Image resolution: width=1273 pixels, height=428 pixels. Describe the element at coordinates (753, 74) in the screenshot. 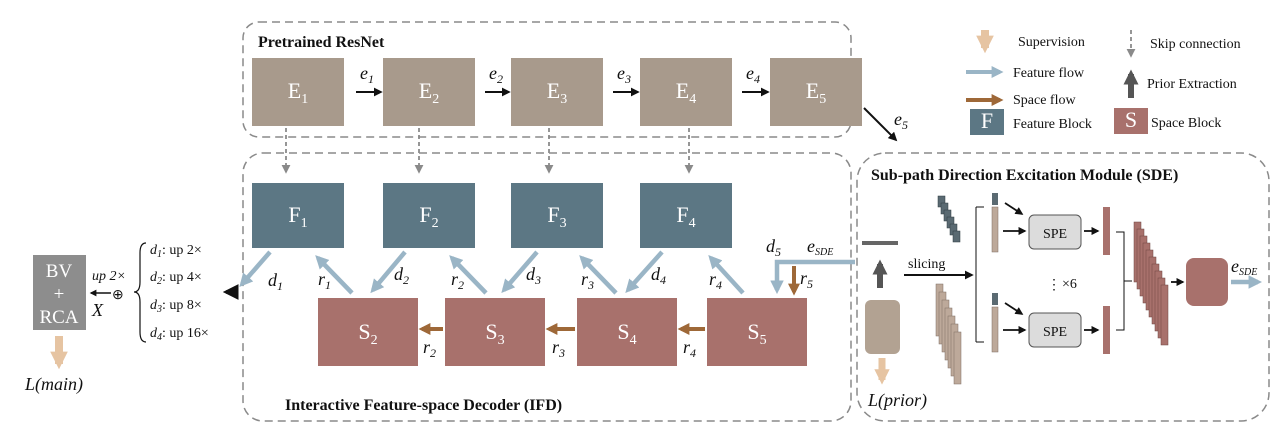

I see `edge-label-e4: e4` at that location.